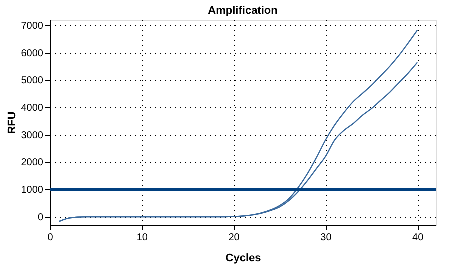 The width and height of the screenshot is (464, 276). Describe the element at coordinates (51, 238) in the screenshot. I see `x-tick-label: 0` at that location.